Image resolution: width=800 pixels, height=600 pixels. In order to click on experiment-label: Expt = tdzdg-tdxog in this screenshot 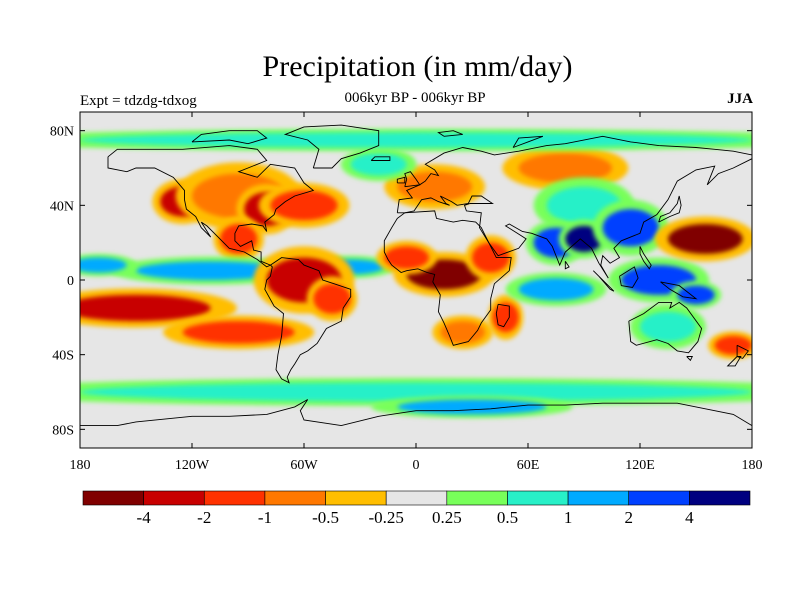, I will do `click(138, 101)`.